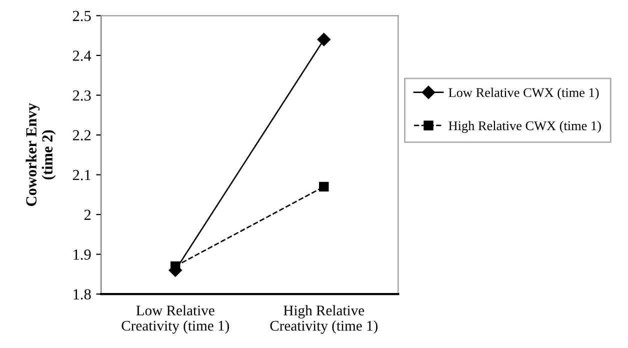 Image resolution: width=628 pixels, height=348 pixels. I want to click on y-tick-label: 1.9, so click(82, 254).